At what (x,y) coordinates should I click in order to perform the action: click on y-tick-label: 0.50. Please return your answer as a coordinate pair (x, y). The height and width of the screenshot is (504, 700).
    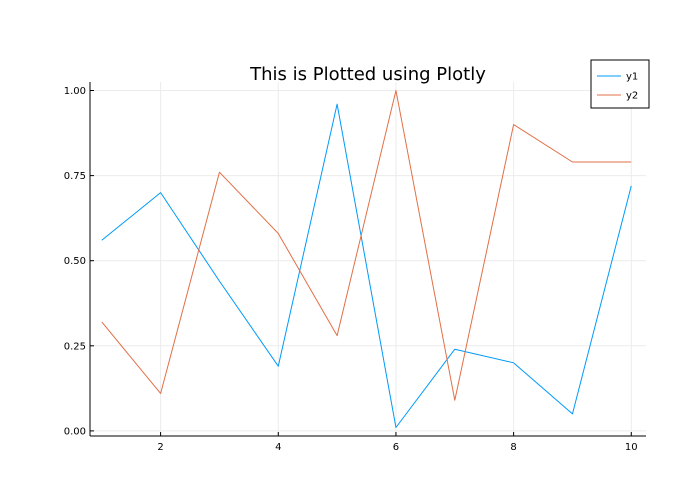
    Looking at the image, I should click on (75, 261).